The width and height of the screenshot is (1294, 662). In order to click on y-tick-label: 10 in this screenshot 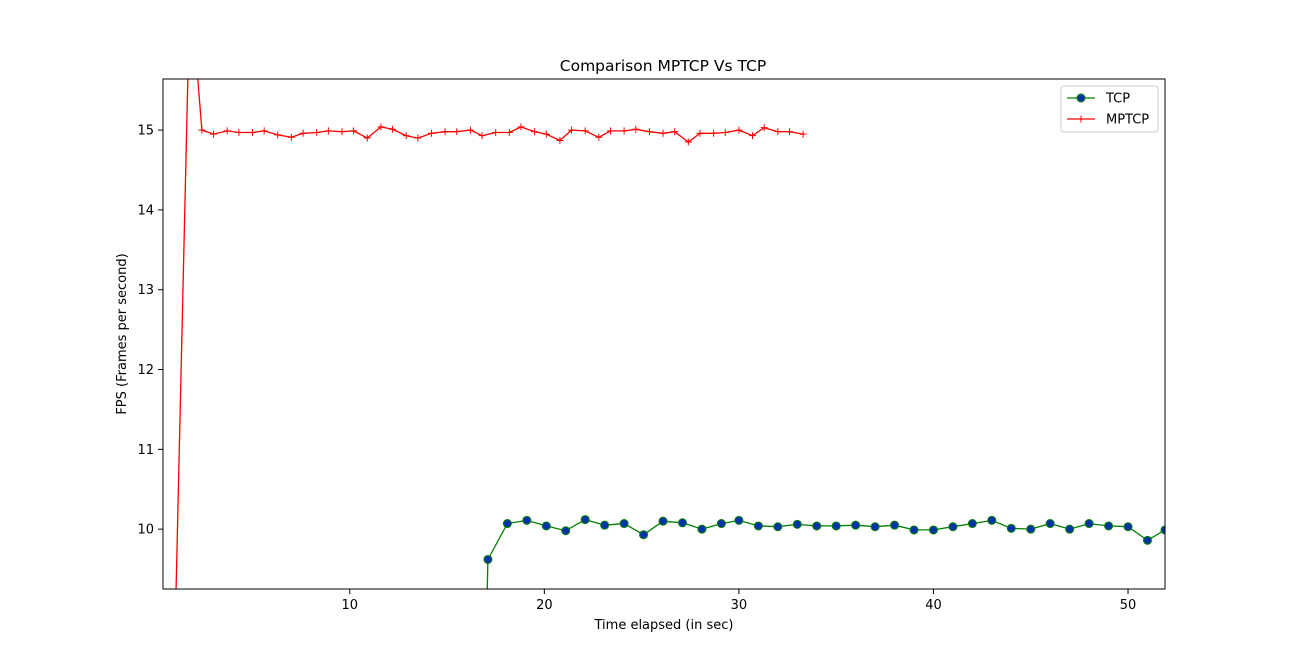, I will do `click(145, 530)`.